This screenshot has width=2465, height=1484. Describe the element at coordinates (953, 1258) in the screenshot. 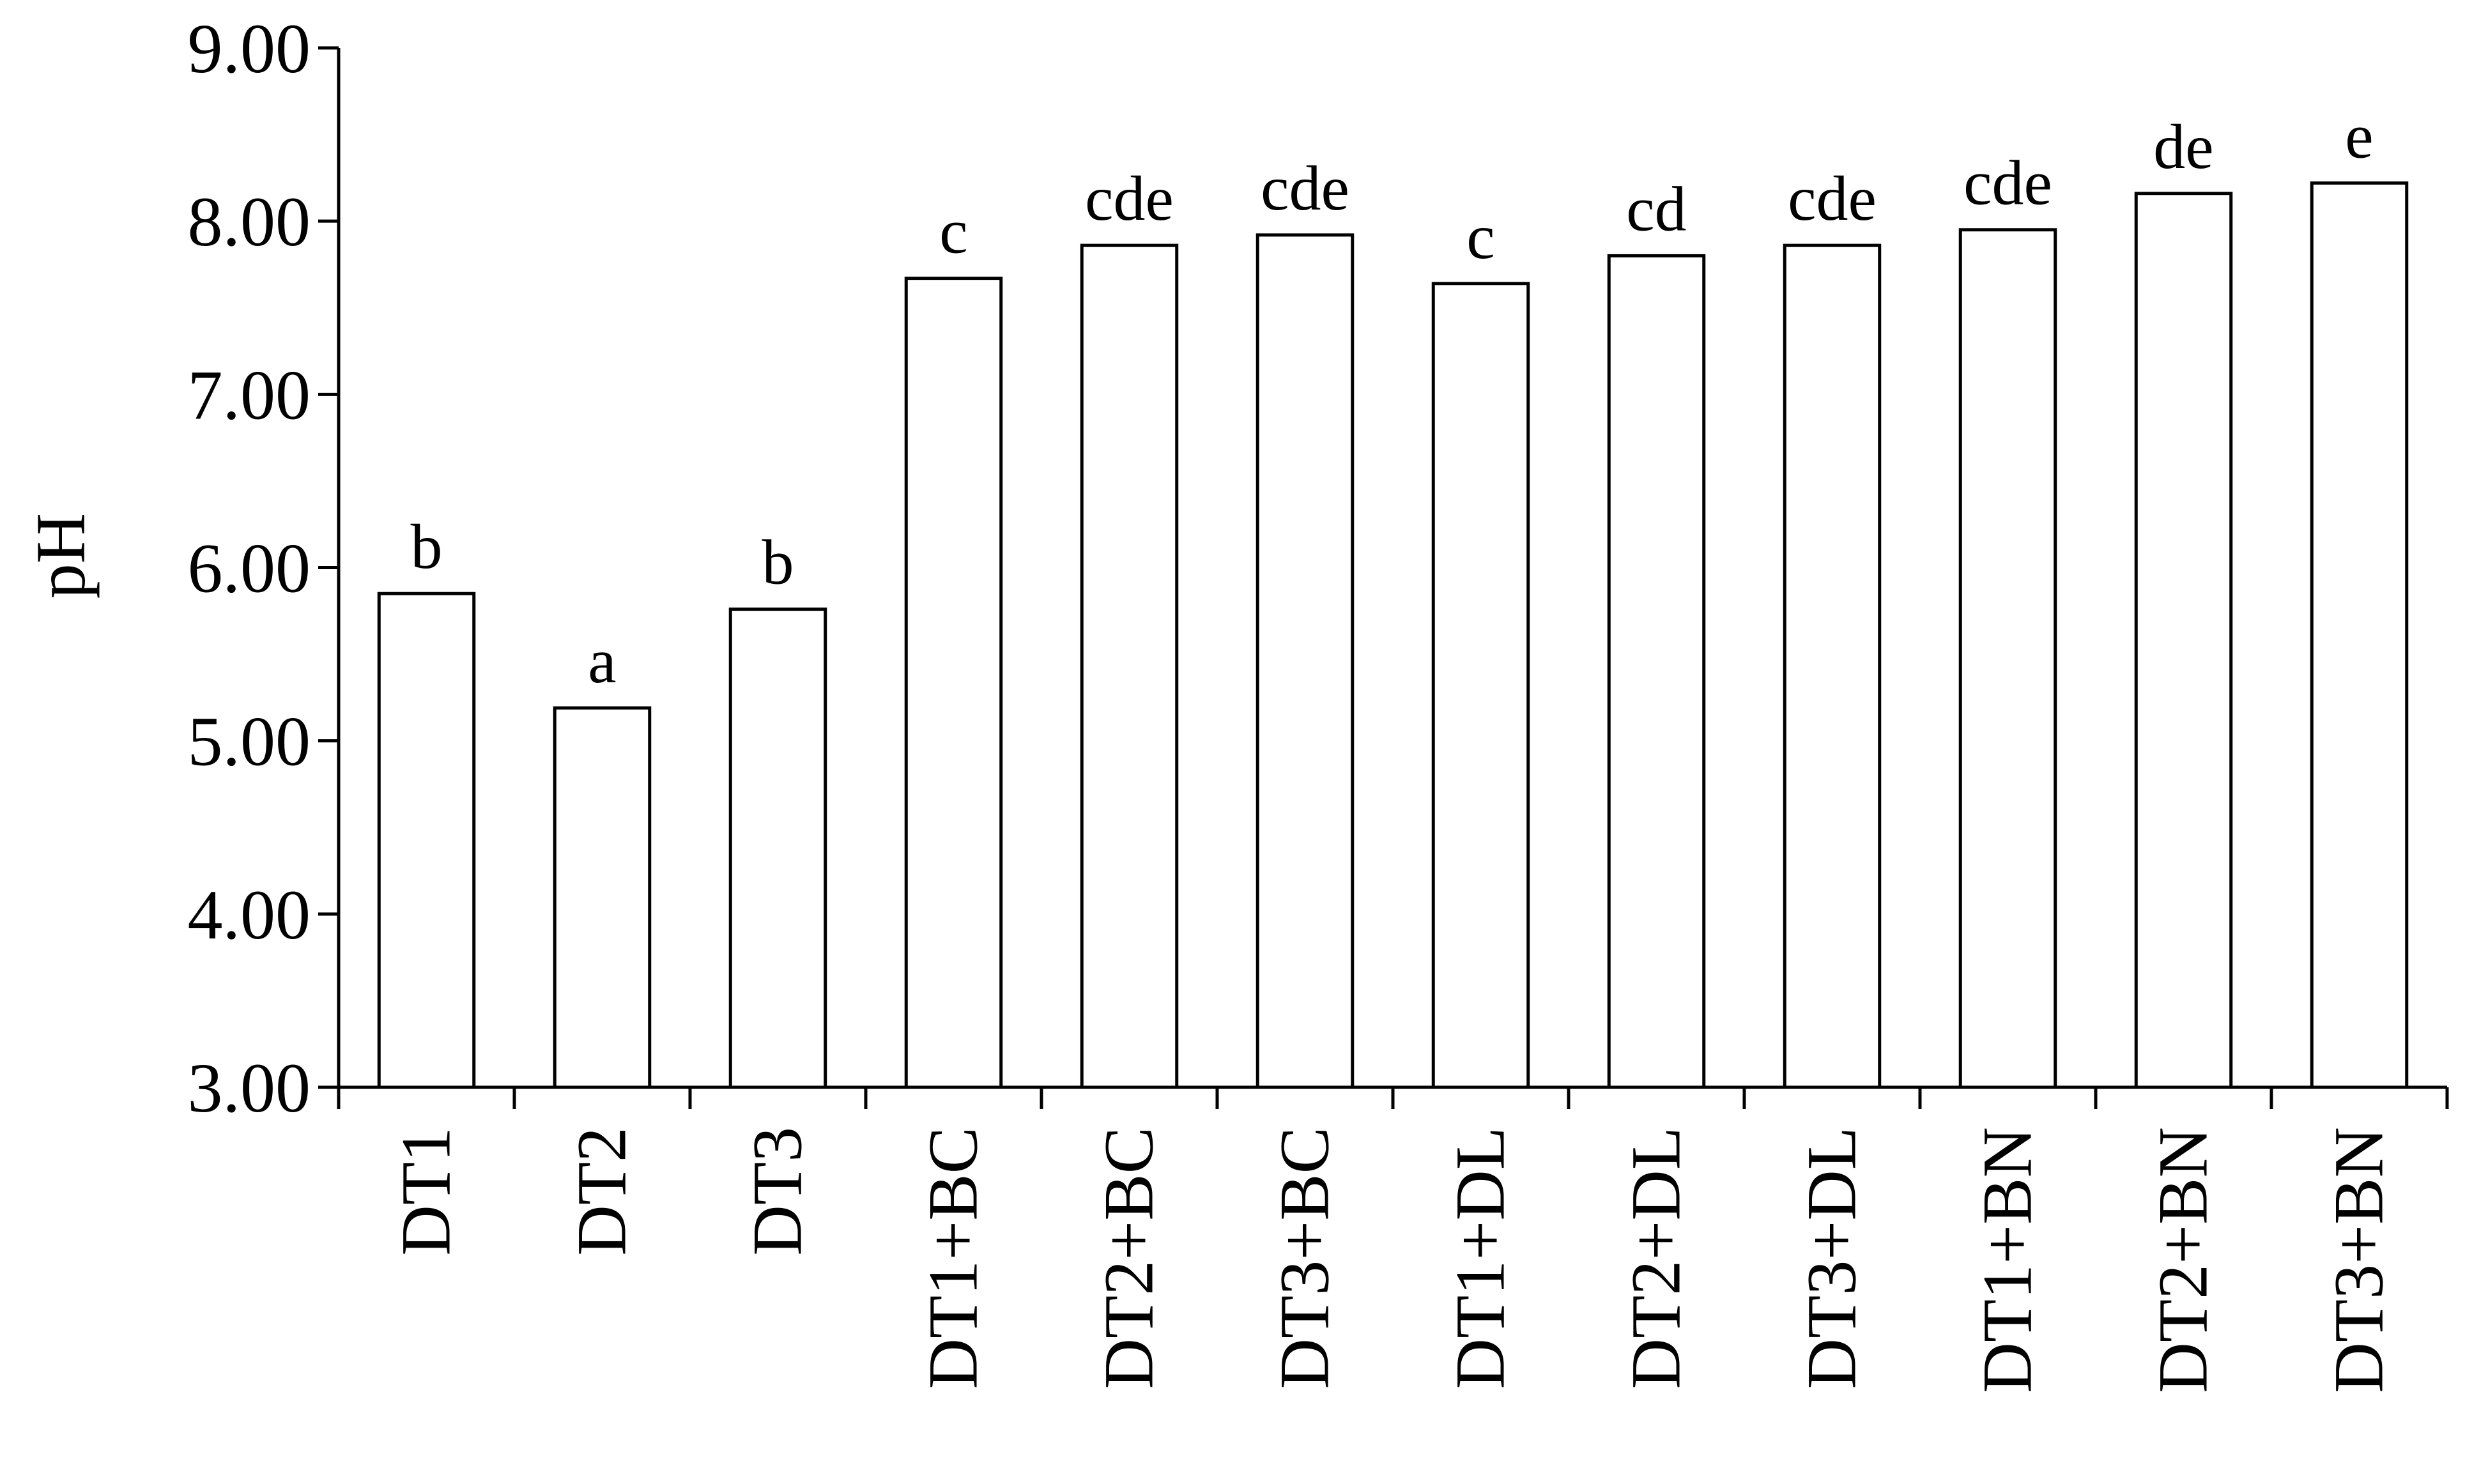

I see `category-label: DT1+BC` at that location.